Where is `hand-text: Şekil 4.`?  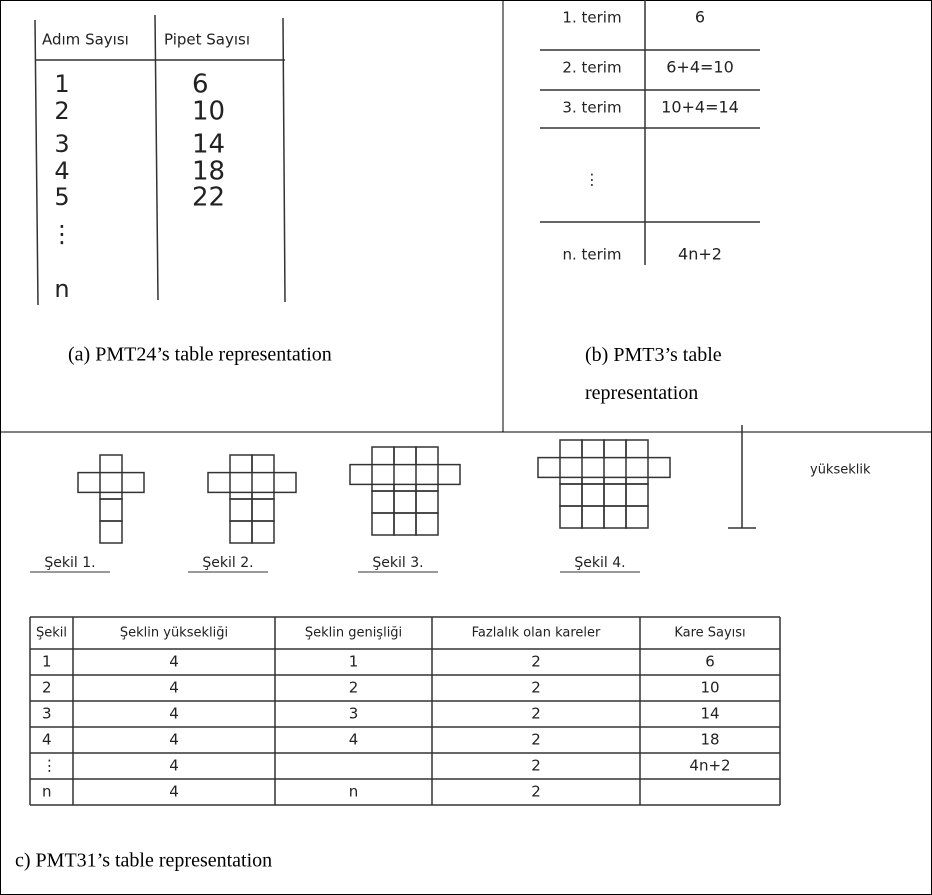 hand-text: Şekil 4. is located at coordinates (599, 563).